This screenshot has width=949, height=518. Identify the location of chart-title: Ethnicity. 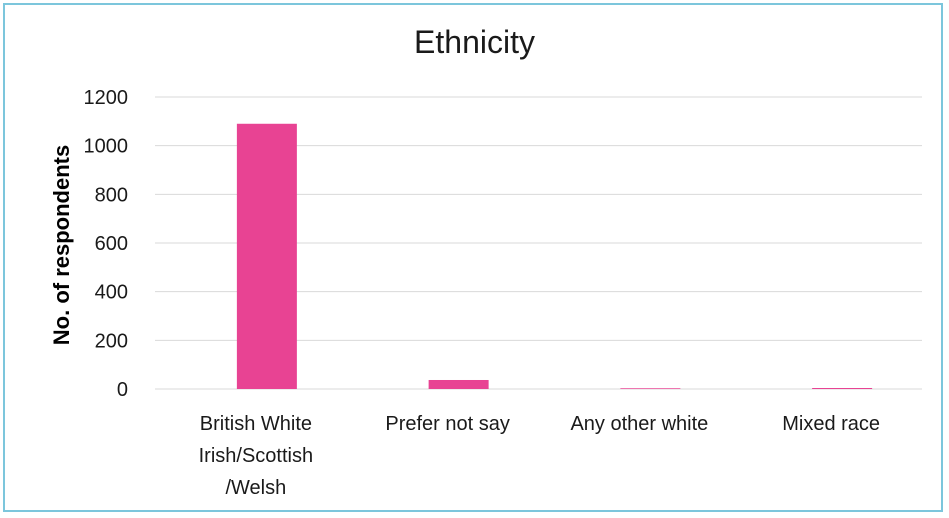
(474, 42).